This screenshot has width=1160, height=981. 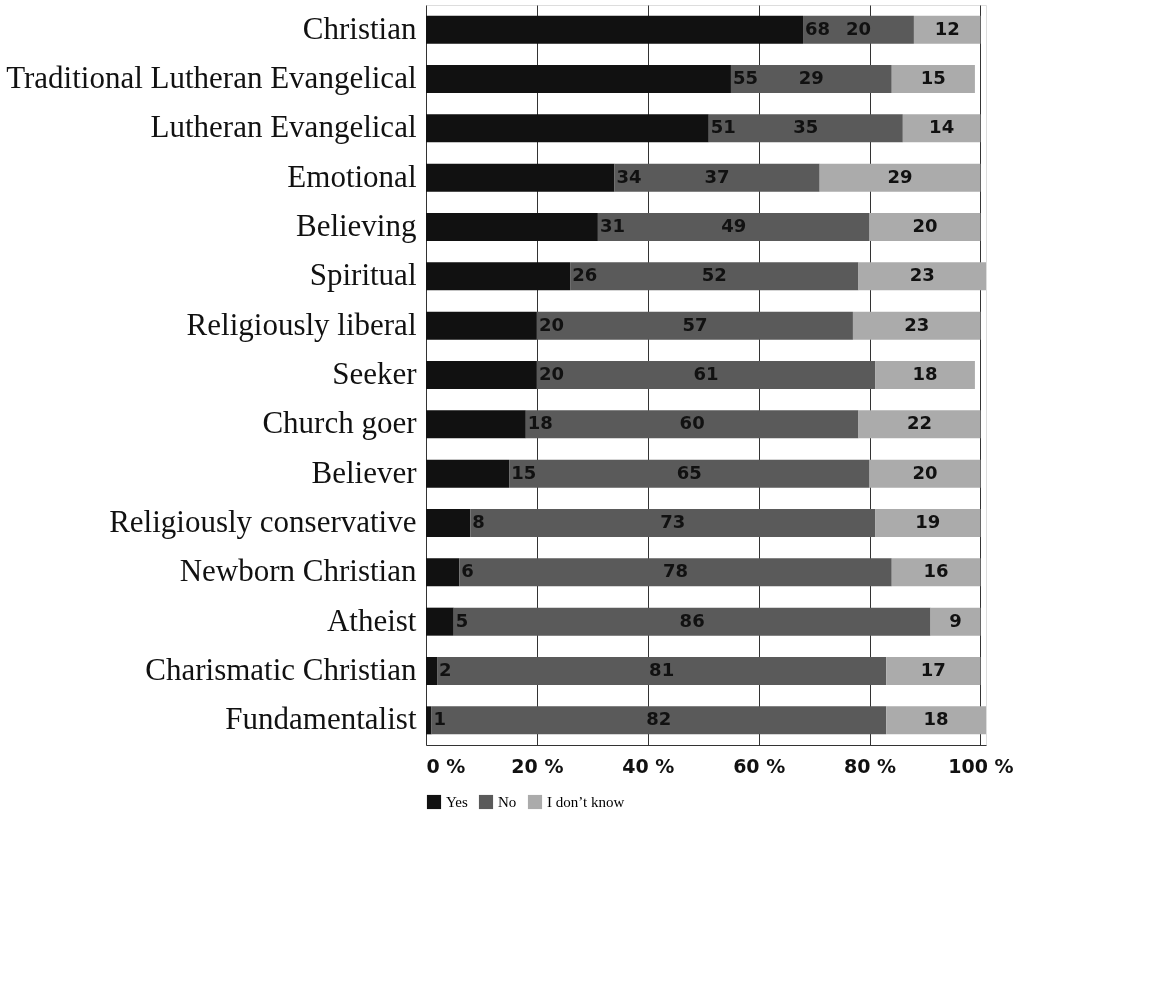 What do you see at coordinates (942, 127) in the screenshot?
I see `data-label: 14` at bounding box center [942, 127].